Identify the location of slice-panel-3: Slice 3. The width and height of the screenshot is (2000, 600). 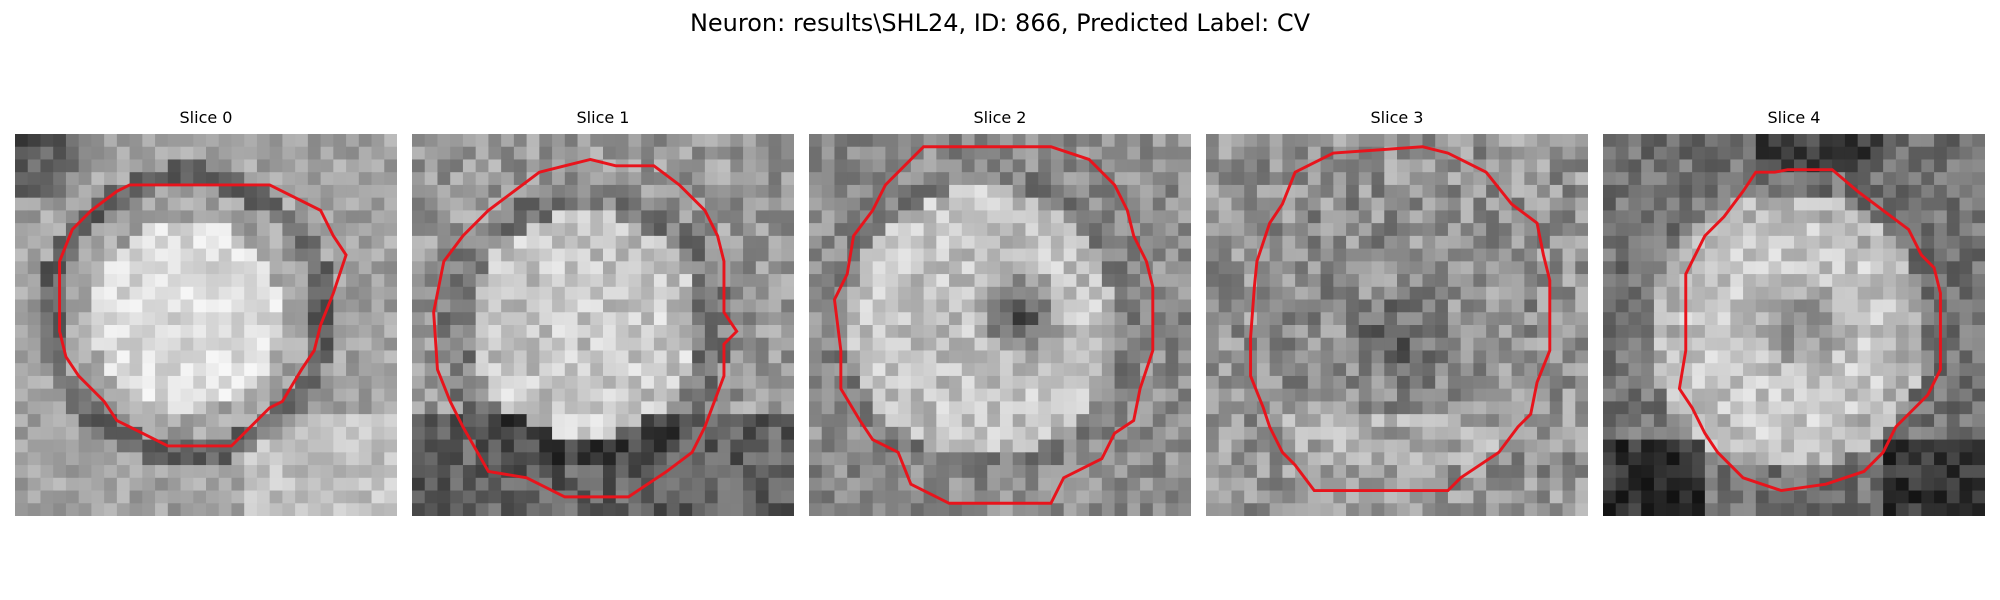
(1397, 312).